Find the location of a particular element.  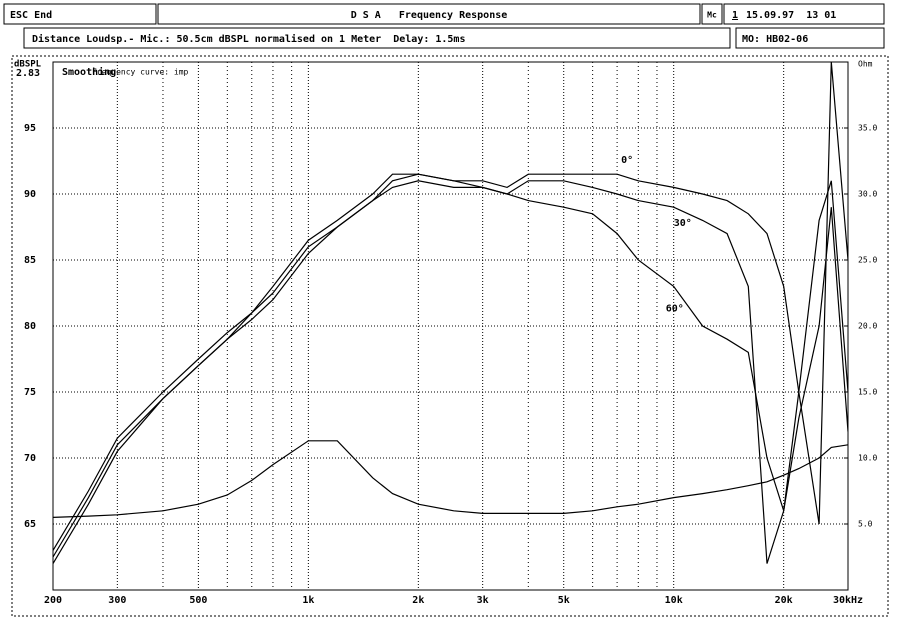

annotation: Smoothing is located at coordinates (89, 72).